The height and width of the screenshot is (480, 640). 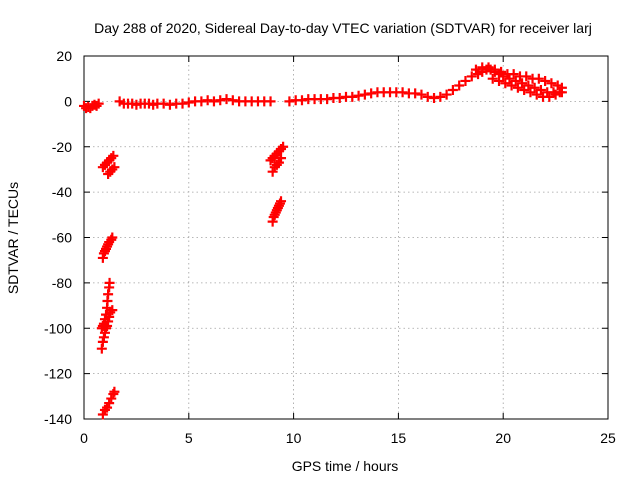 What do you see at coordinates (68, 101) in the screenshot?
I see `y-tick-label: 0` at bounding box center [68, 101].